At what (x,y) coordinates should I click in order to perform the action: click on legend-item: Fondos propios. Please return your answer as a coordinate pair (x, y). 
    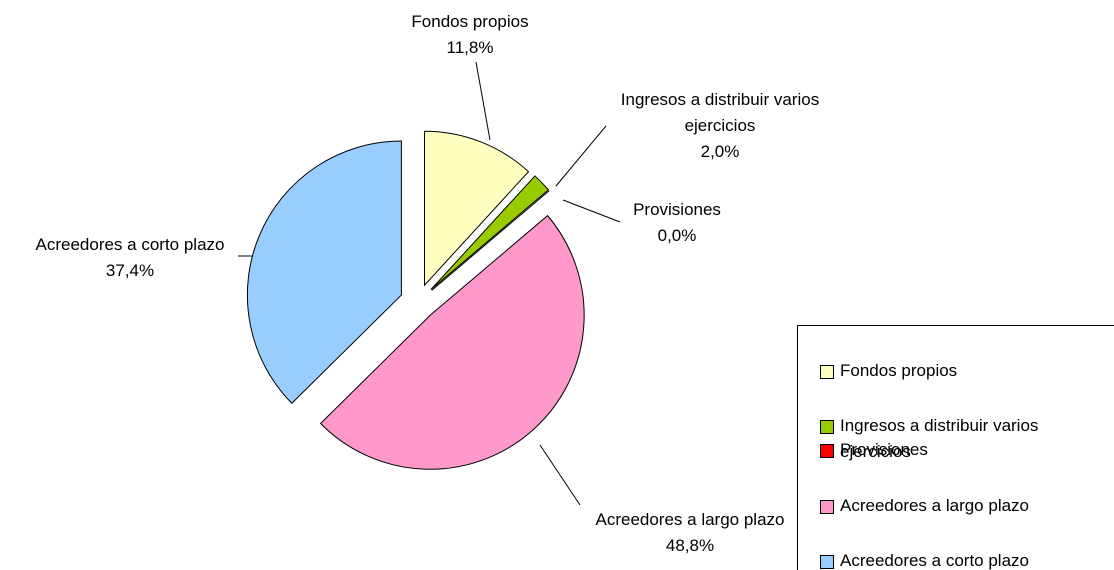
    Looking at the image, I should click on (955, 371).